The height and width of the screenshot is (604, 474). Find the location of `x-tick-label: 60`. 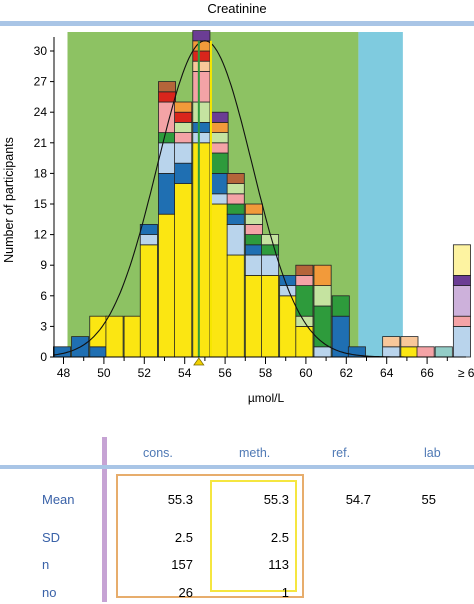

x-tick-label: 60 is located at coordinates (306, 373).